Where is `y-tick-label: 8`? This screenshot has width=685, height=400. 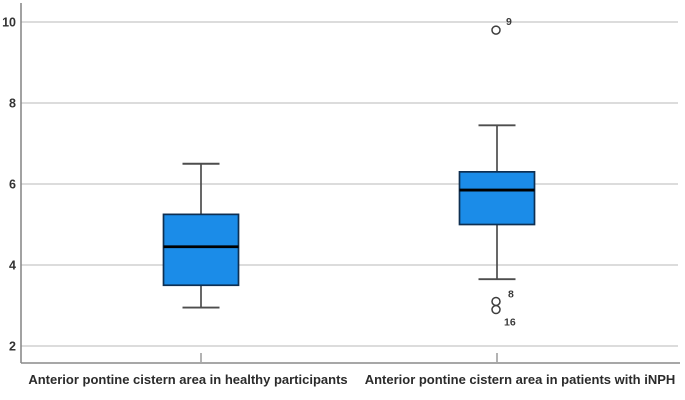 y-tick-label: 8 is located at coordinates (12, 104).